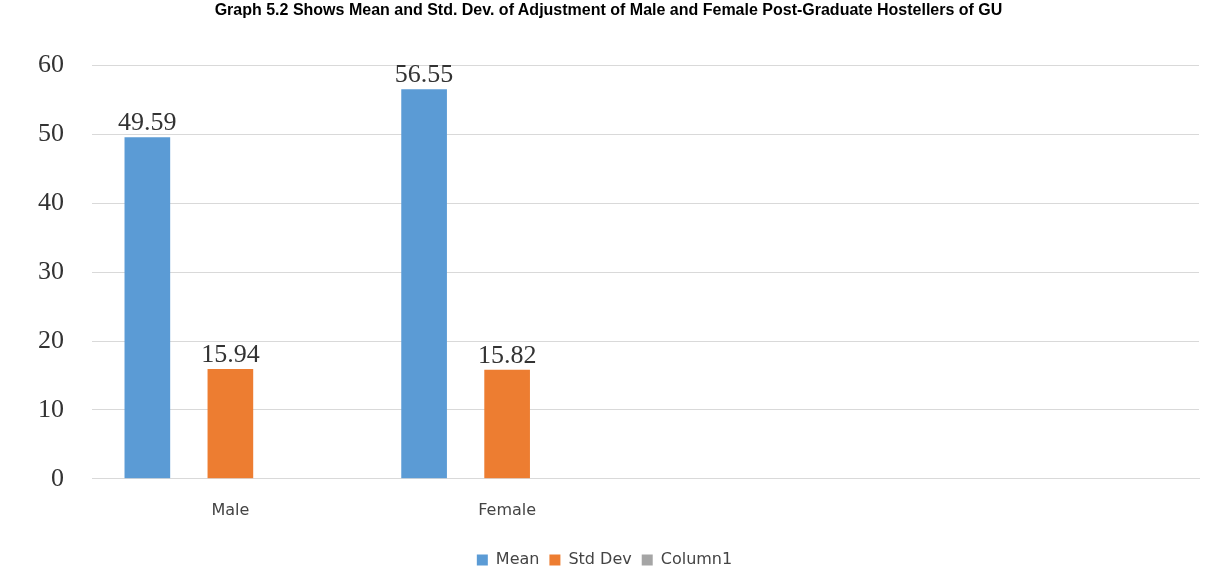 The image size is (1217, 578). I want to click on legend-label: Std Dev, so click(600, 559).